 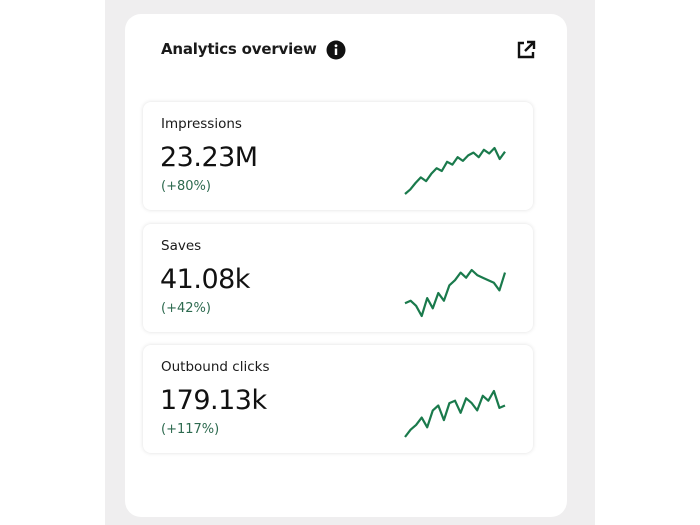 What do you see at coordinates (215, 367) in the screenshot?
I see `metric-label: Outbound clicks` at bounding box center [215, 367].